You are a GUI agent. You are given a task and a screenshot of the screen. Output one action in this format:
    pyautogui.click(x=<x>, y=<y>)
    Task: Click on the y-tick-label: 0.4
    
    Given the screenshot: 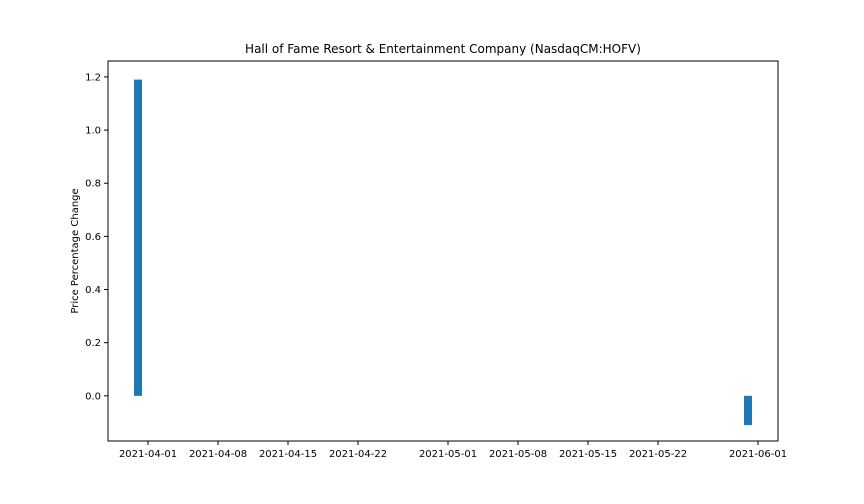 What is the action you would take?
    pyautogui.click(x=93, y=290)
    